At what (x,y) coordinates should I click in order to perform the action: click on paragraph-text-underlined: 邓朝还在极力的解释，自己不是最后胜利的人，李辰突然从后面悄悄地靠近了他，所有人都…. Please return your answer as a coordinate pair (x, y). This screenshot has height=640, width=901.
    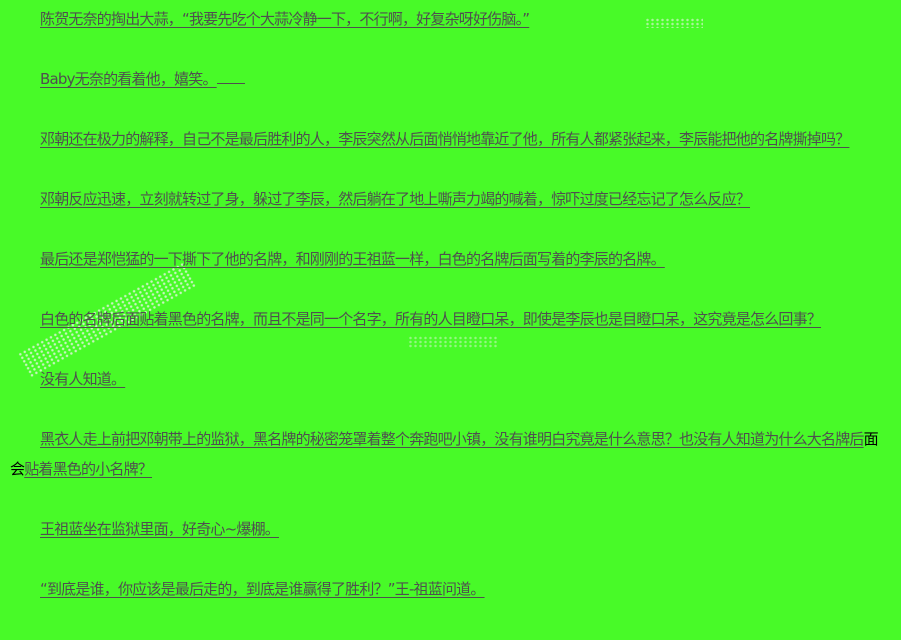
    Looking at the image, I should click on (445, 139).